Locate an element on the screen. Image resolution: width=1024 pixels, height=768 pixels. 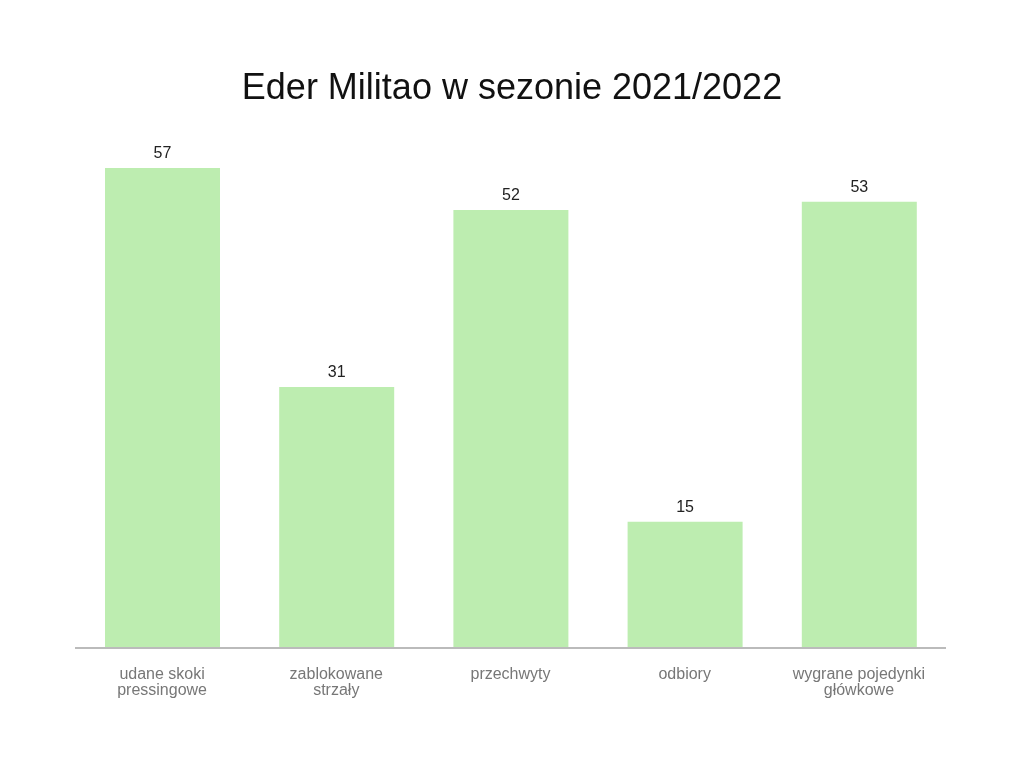
data-label: 31 is located at coordinates (336, 371).